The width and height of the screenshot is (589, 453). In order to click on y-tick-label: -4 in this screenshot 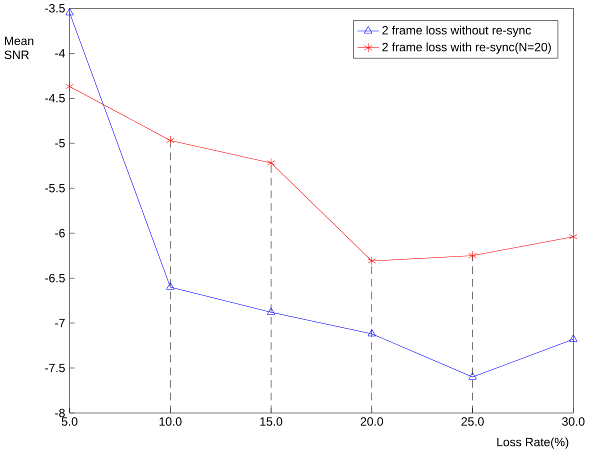, I will do `click(60, 53)`.